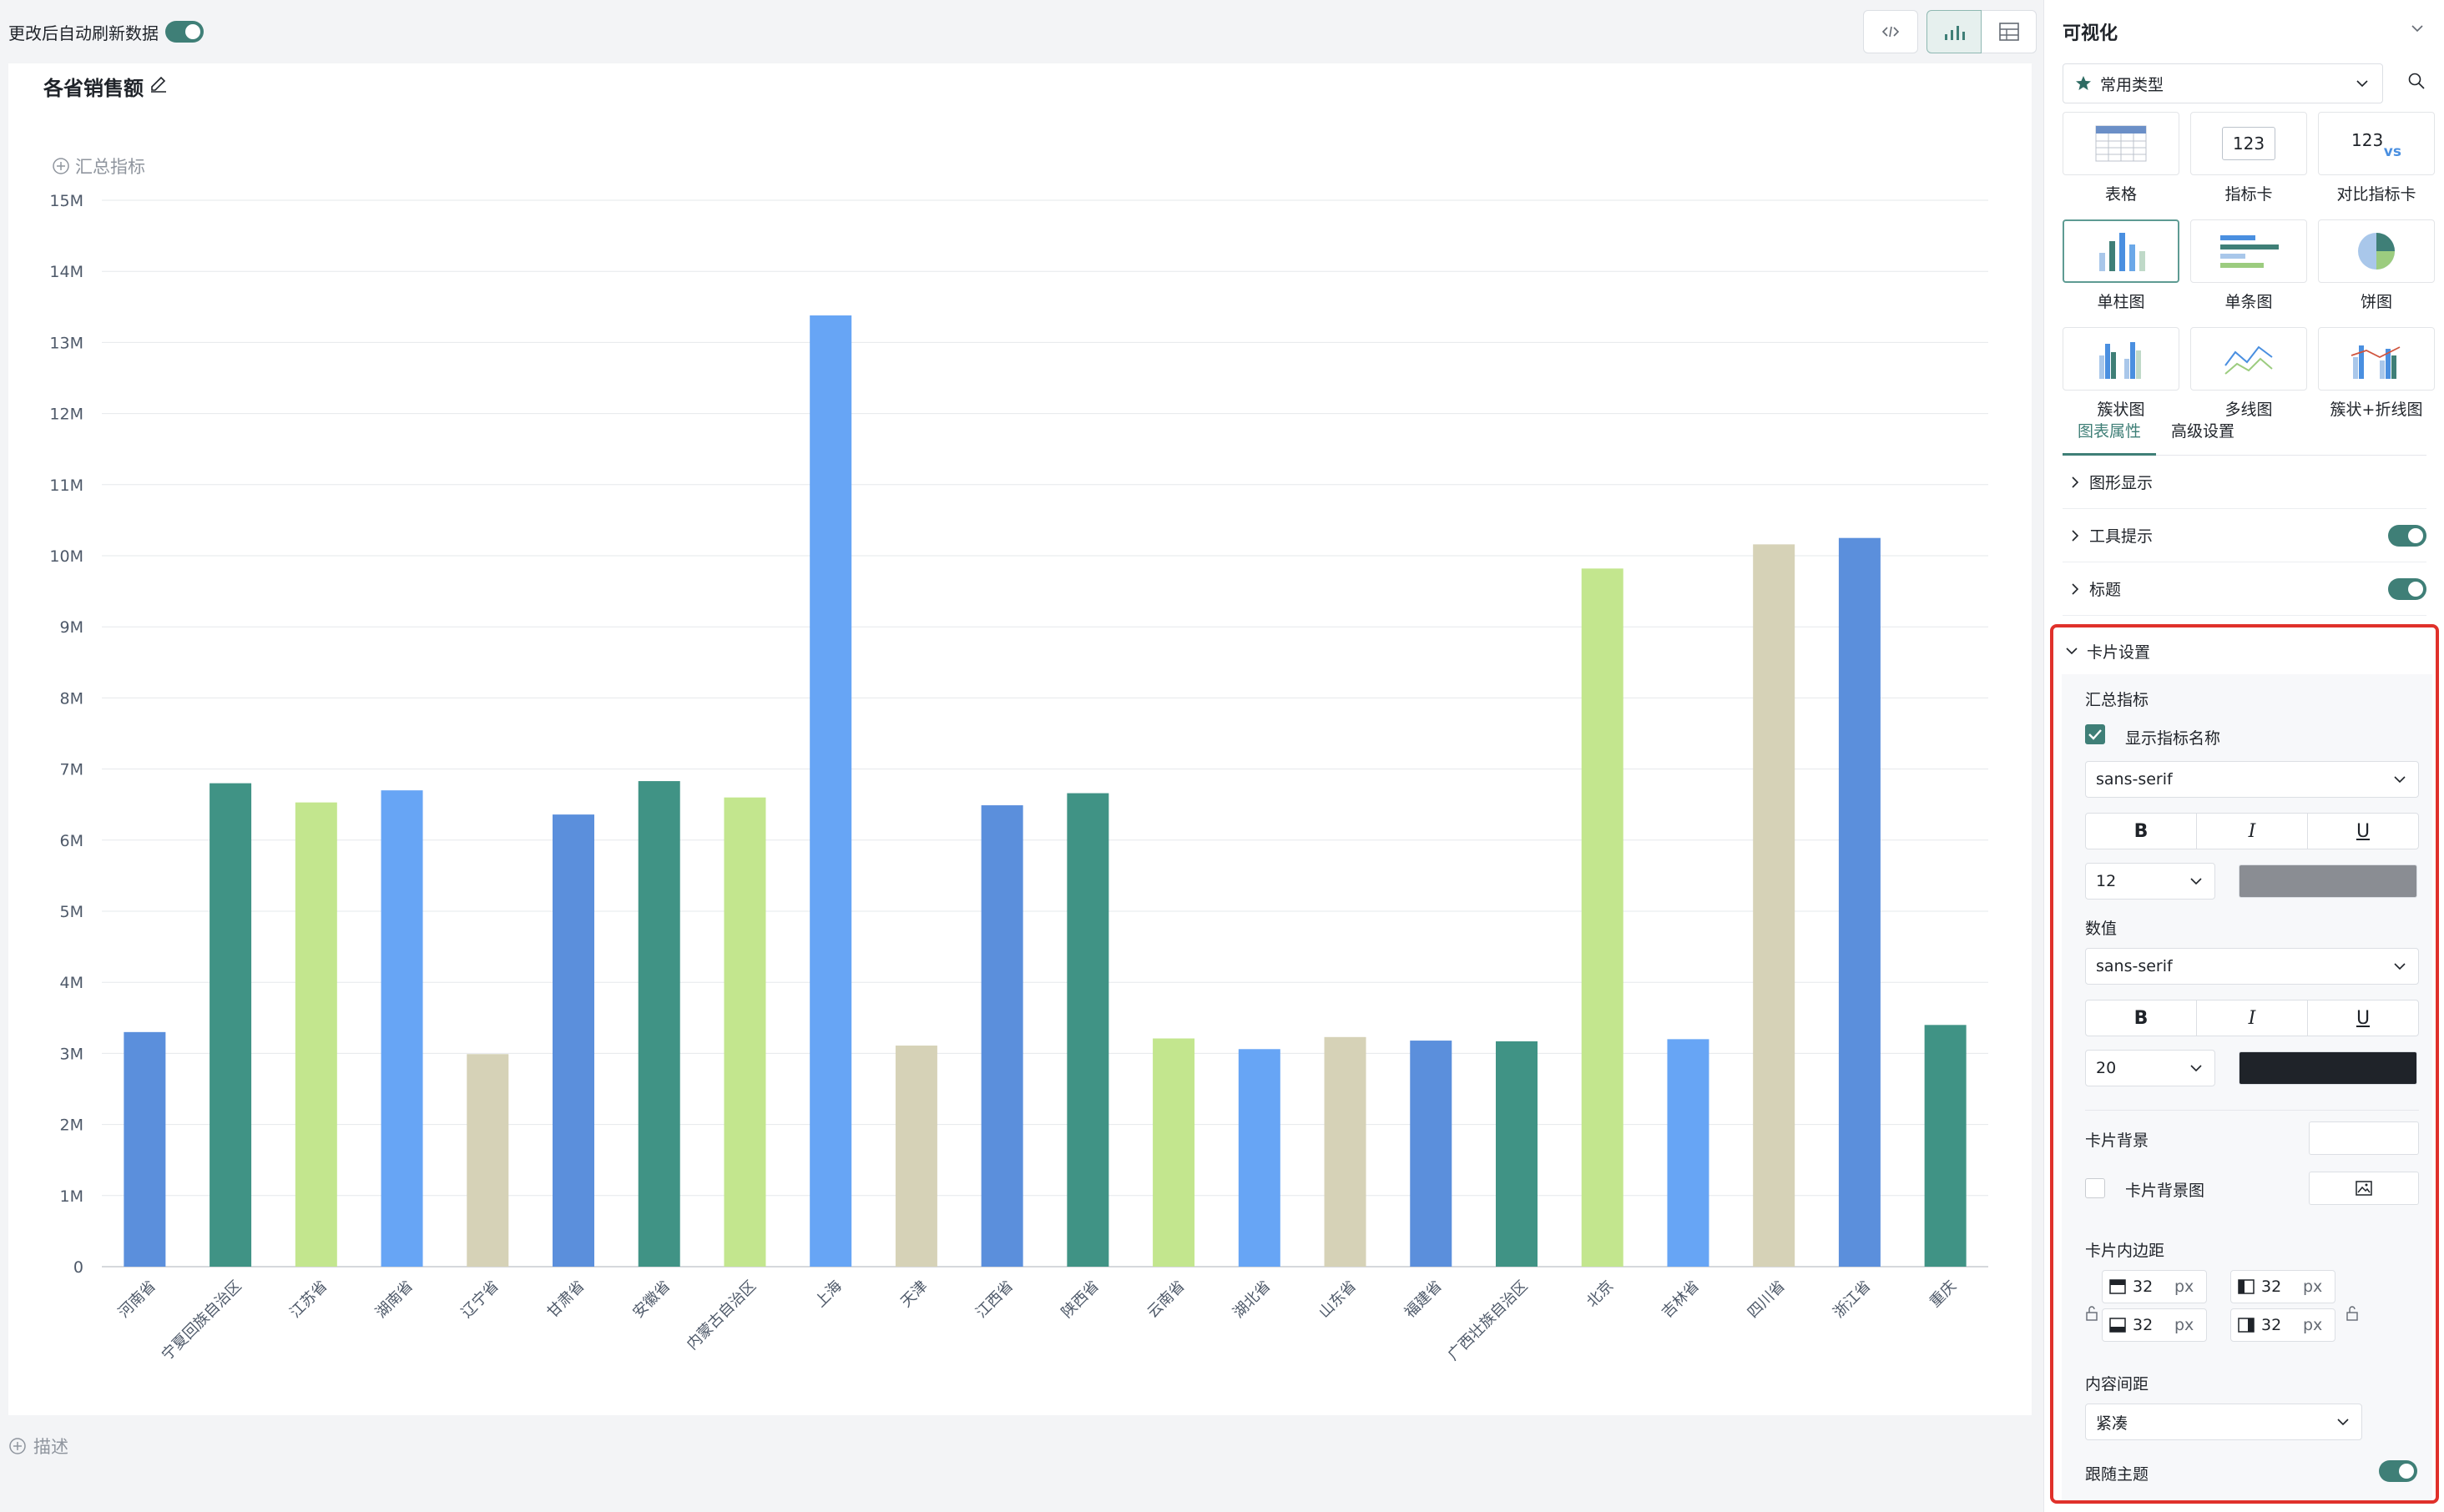 The width and height of the screenshot is (2444, 1512). I want to click on tooltip-toggle, so click(2407, 536).